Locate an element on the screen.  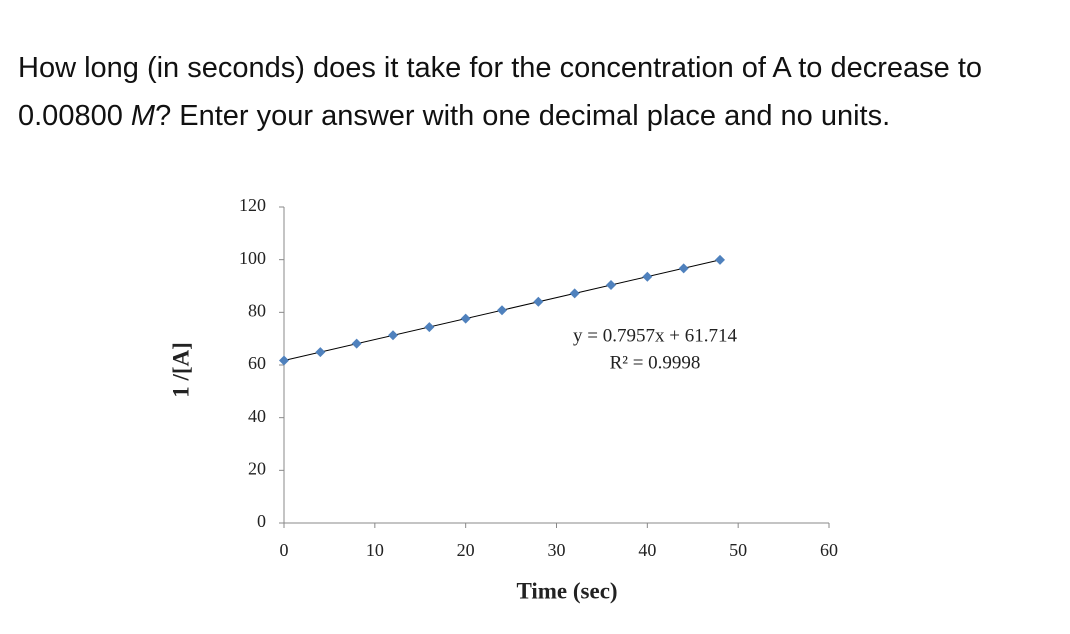
x-tick-label: 40 is located at coordinates (647, 550).